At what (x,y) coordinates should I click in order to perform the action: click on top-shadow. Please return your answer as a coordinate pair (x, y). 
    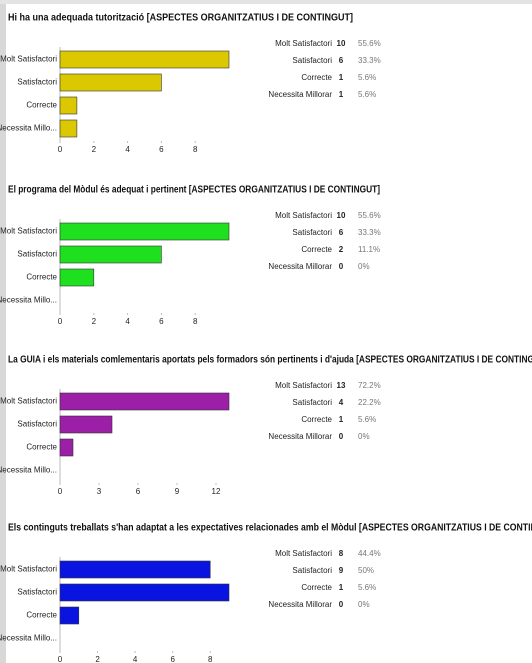
    Looking at the image, I should click on (266, 2).